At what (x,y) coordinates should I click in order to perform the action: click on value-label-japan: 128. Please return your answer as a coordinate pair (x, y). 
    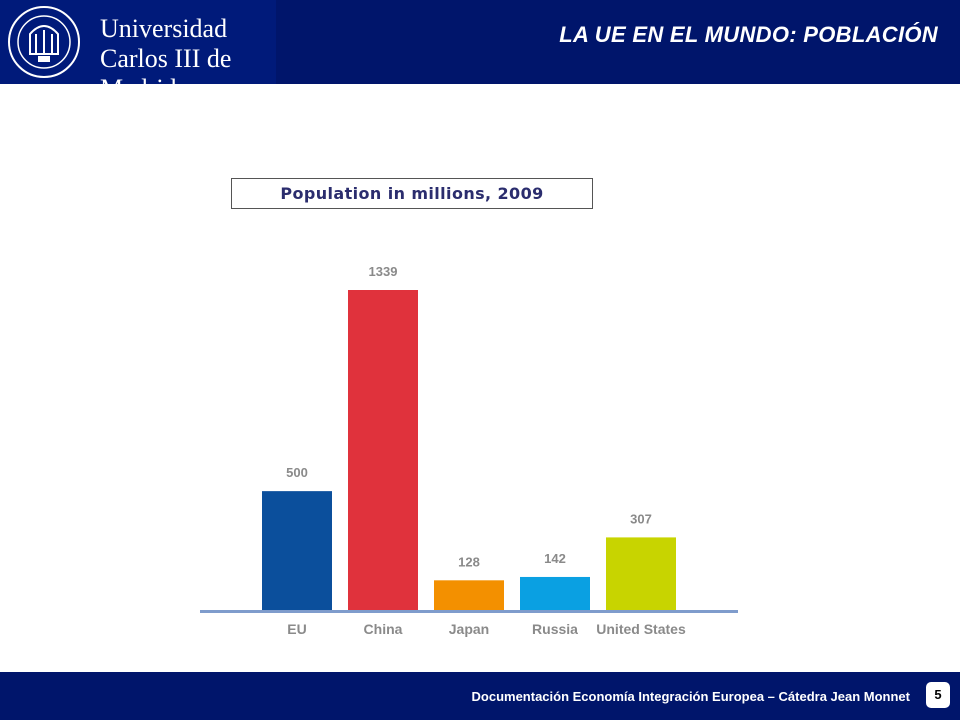
    Looking at the image, I should click on (469, 561).